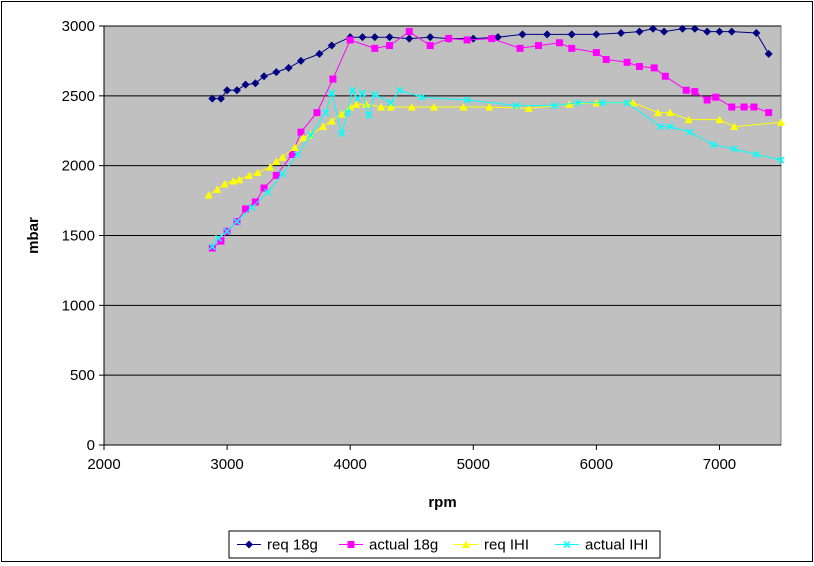  What do you see at coordinates (78, 166) in the screenshot?
I see `y-tick-label: 2000` at bounding box center [78, 166].